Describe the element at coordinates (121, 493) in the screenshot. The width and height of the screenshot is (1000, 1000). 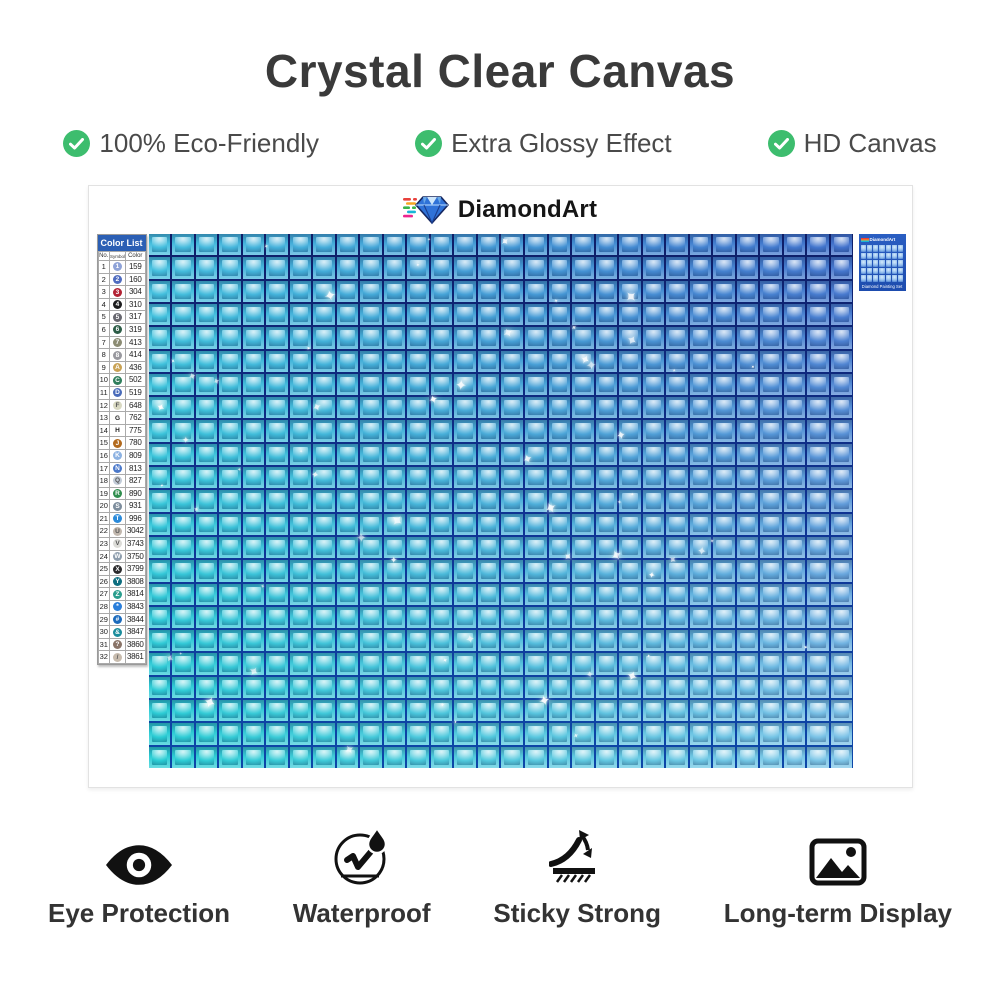
I see `color-list-row: 19 R 890` at that location.